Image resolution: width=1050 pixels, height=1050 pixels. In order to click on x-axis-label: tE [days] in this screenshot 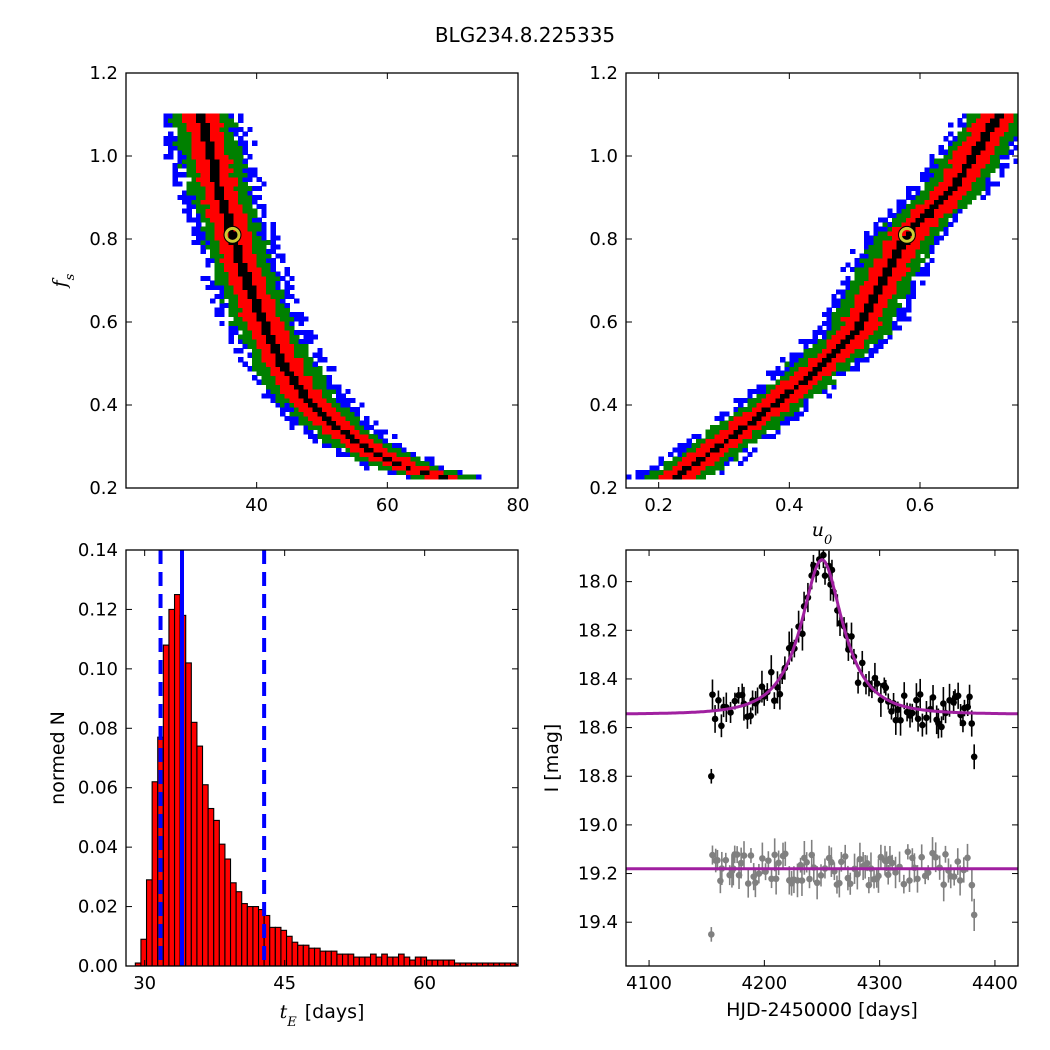, I will do `click(322, 1015)`.